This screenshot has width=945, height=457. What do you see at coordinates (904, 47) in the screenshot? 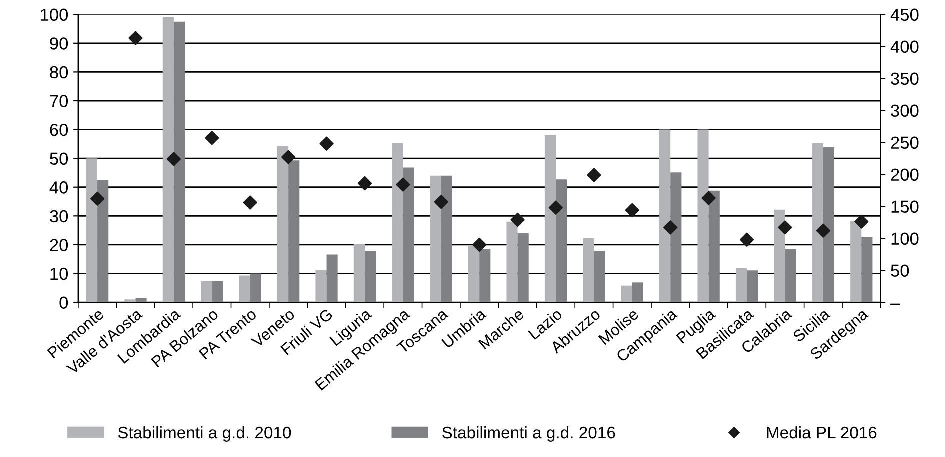
I see `y2-tick-label: 400` at bounding box center [904, 47].